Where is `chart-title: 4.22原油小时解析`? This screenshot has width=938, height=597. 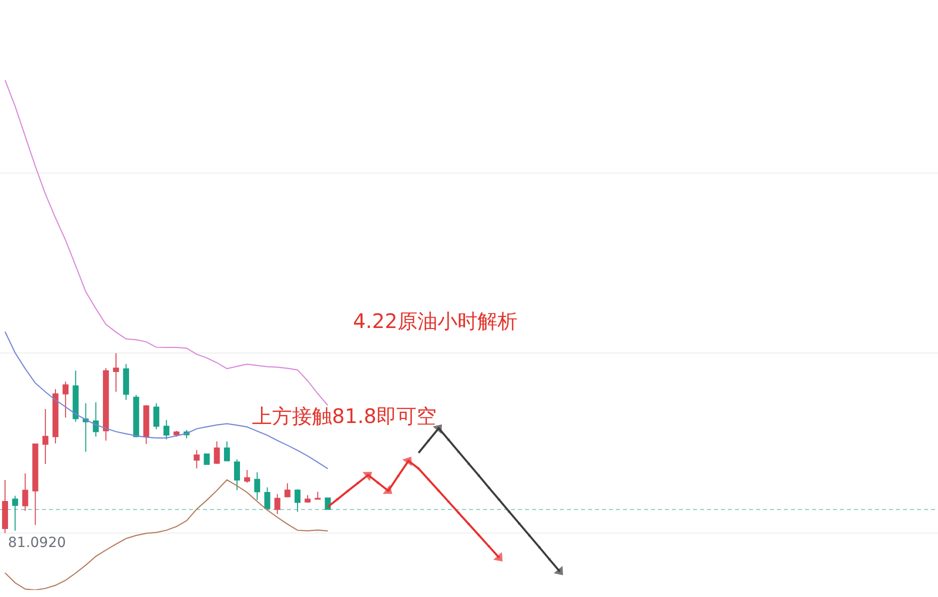
chart-title: 4.22原油小时解析 is located at coordinates (435, 321).